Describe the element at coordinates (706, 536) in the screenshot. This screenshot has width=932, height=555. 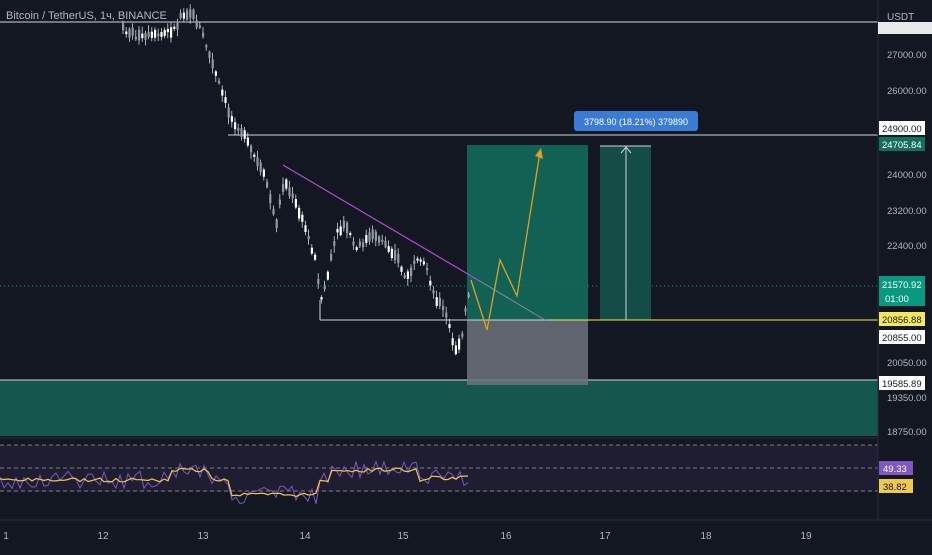
I see `time-tick-label: 18` at that location.